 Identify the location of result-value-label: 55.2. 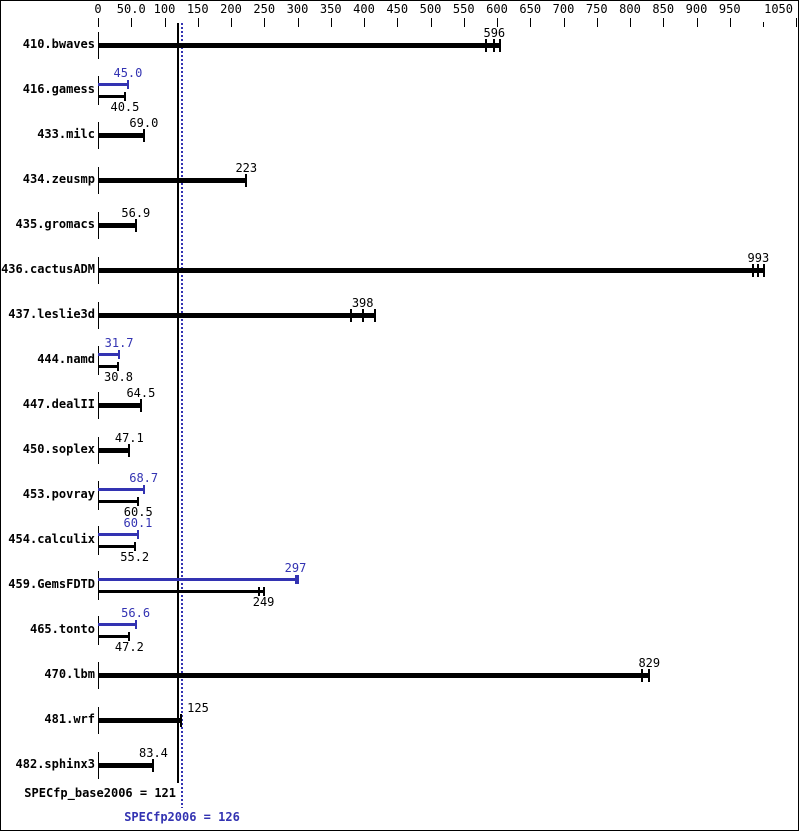
(135, 557).